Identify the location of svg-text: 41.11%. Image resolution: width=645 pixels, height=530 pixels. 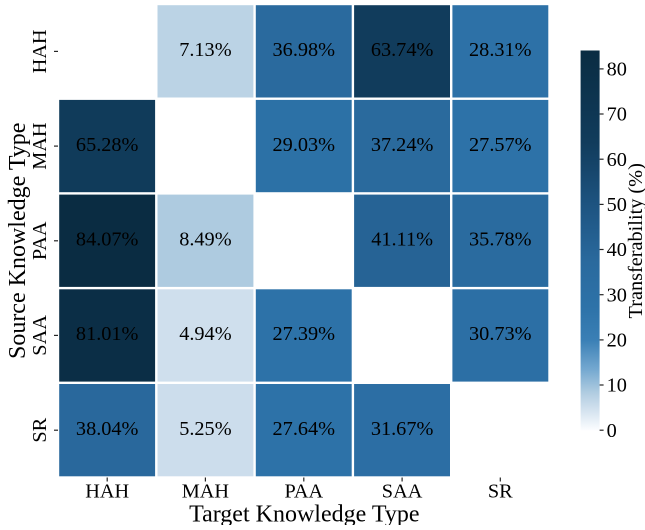
(402, 240).